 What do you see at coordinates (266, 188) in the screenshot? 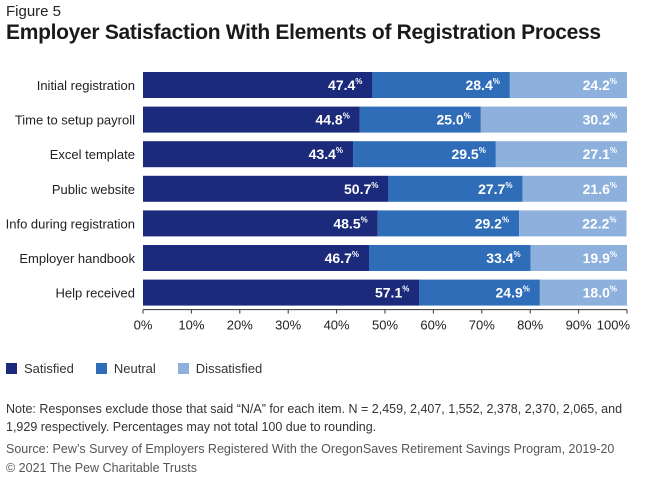
I see `bar-satisfied-public-website` at bounding box center [266, 188].